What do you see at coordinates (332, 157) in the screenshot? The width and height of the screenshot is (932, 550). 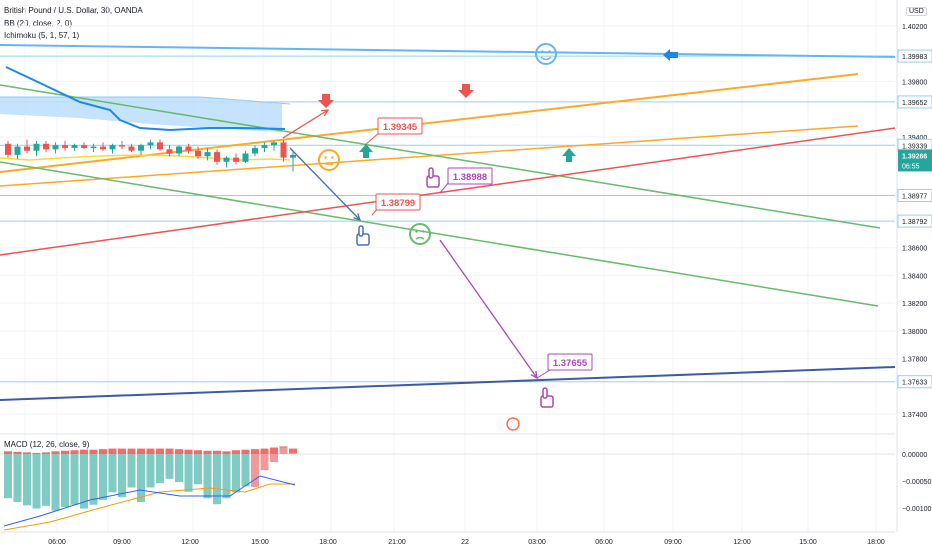 I see `neutral-face-icon-eye` at bounding box center [332, 157].